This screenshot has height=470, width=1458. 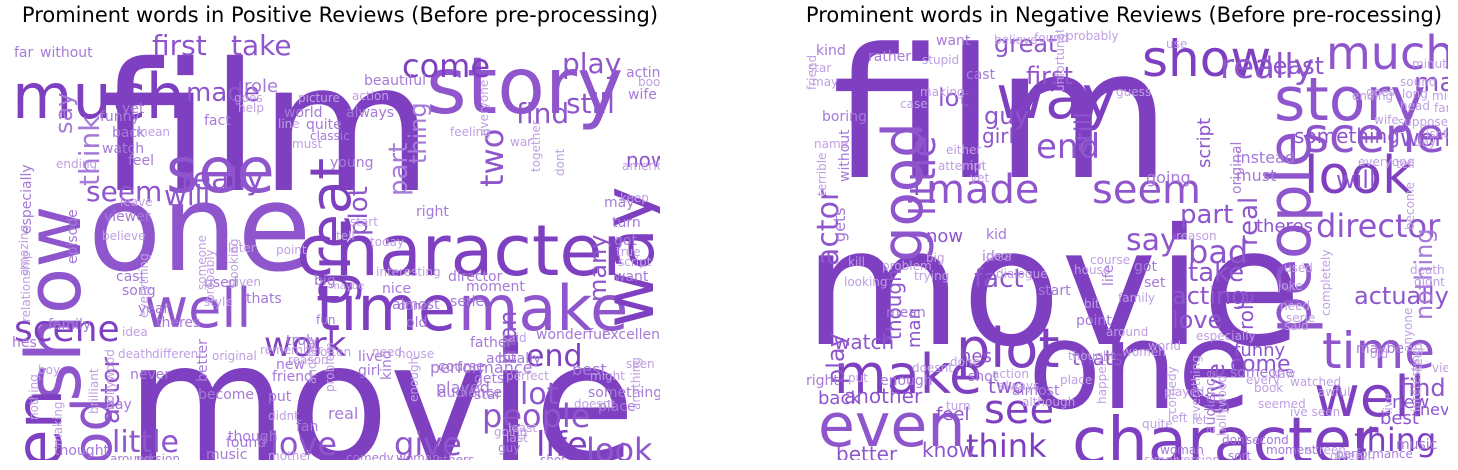 I want to click on word-end: end, so click(x=554, y=356).